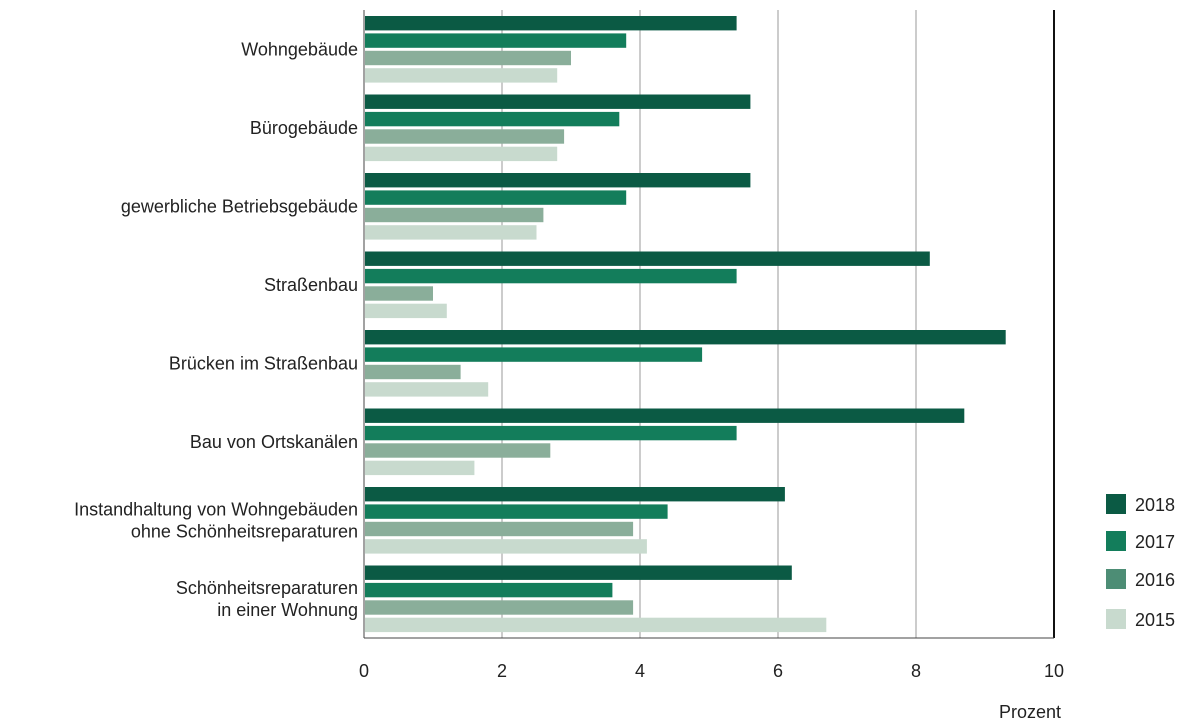 This screenshot has height=725, width=1192. What do you see at coordinates (311, 285) in the screenshot?
I see `category-label: Straßenbau` at bounding box center [311, 285].